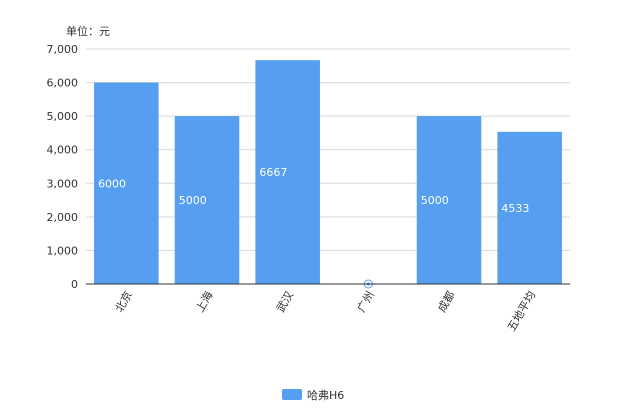 This screenshot has height=417, width=620. What do you see at coordinates (203, 302) in the screenshot?
I see `x-tick-label: 上海` at bounding box center [203, 302].